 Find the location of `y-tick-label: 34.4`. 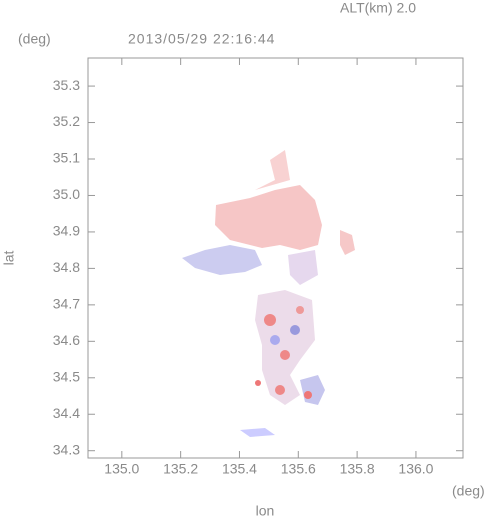

y-tick-label: 34.4 is located at coordinates (66, 413).